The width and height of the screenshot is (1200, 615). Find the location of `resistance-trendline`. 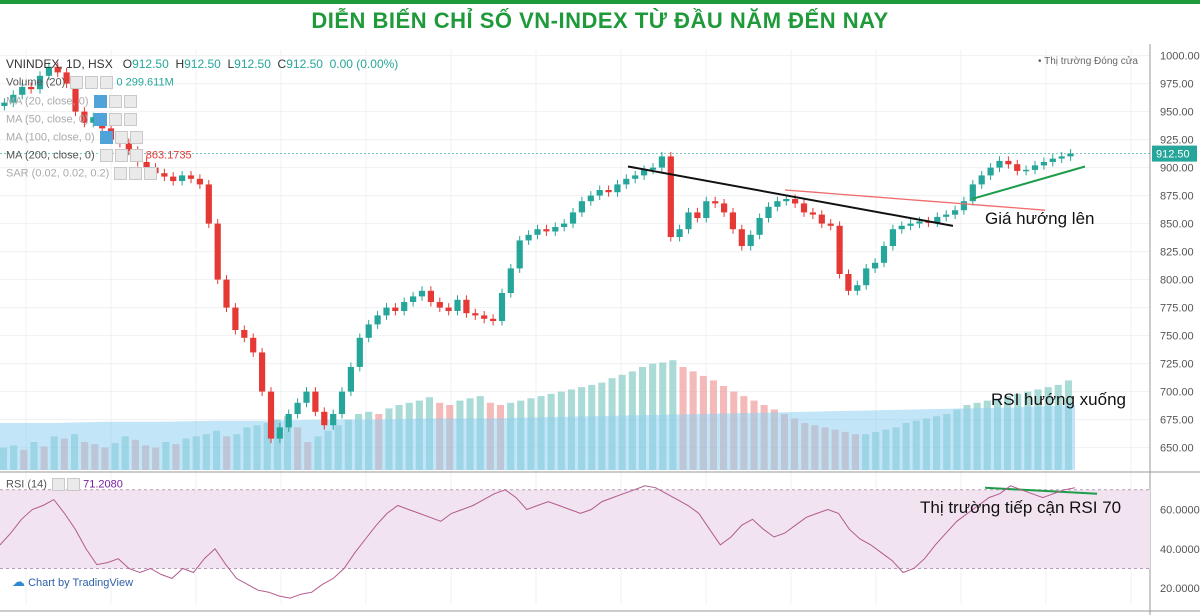

resistance-trendline is located at coordinates (790, 196).